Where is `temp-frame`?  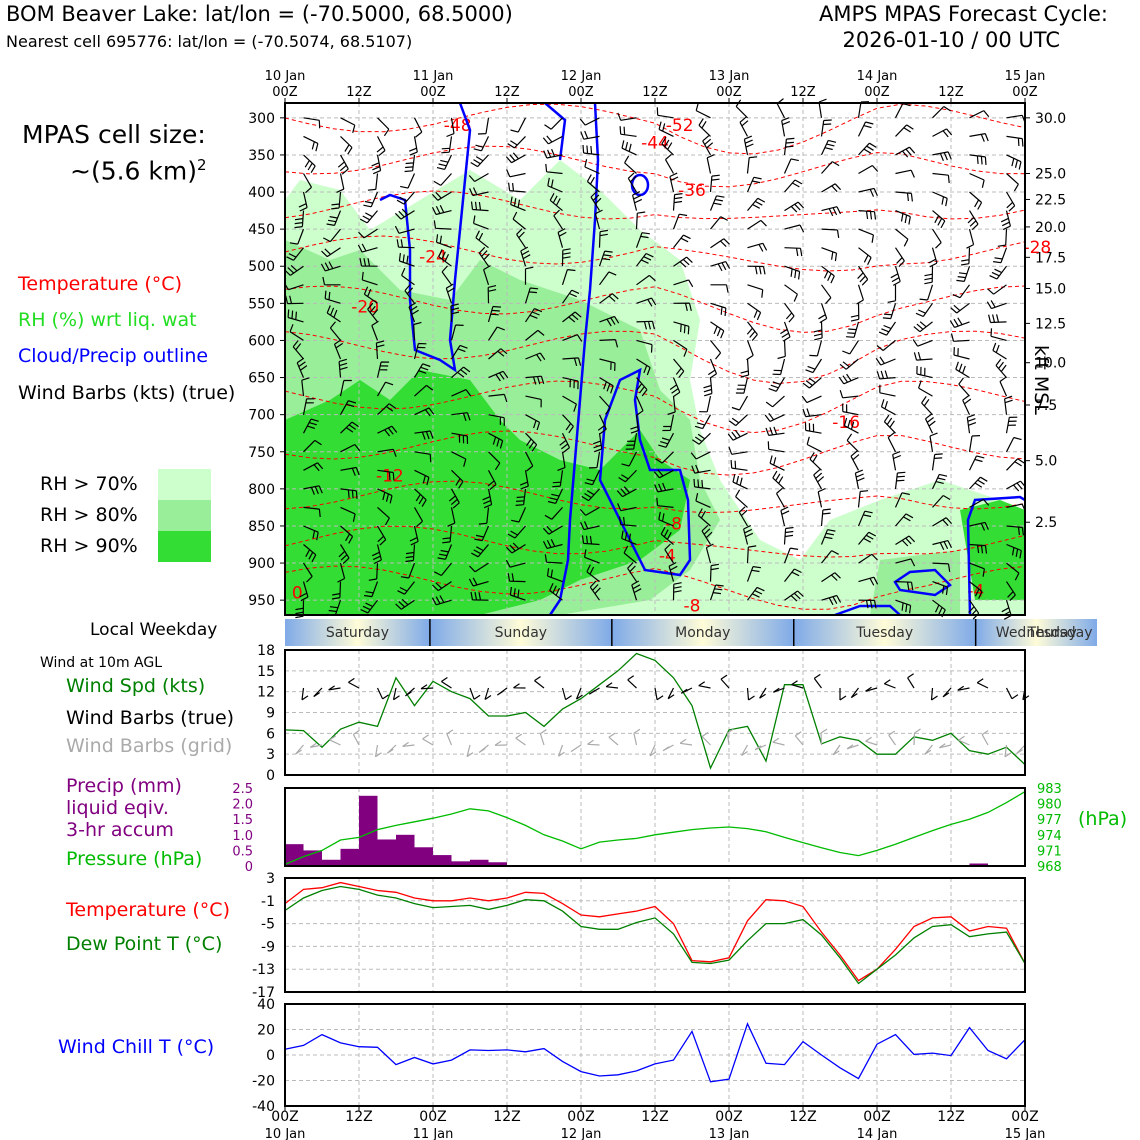 temp-frame is located at coordinates (655, 935).